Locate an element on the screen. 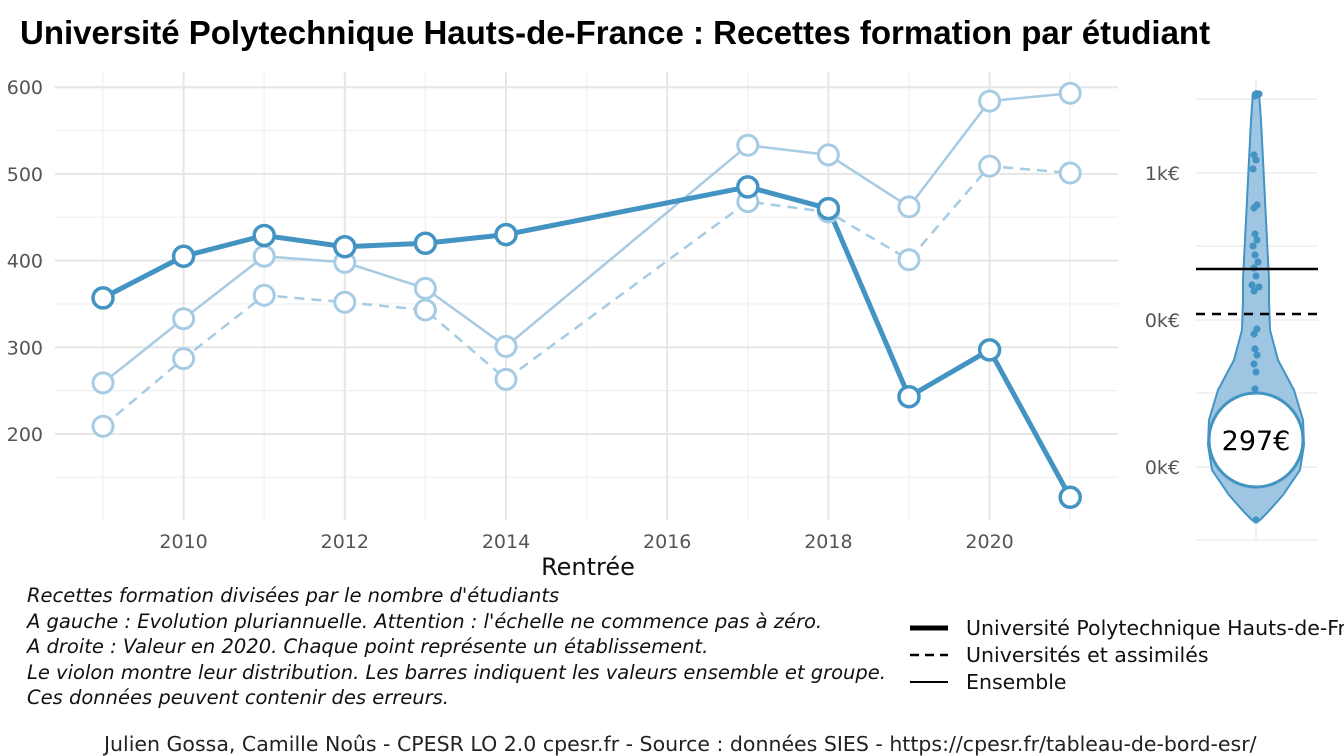 The height and width of the screenshot is (756, 1344). x-axis-label: Rentrée is located at coordinates (588, 567).